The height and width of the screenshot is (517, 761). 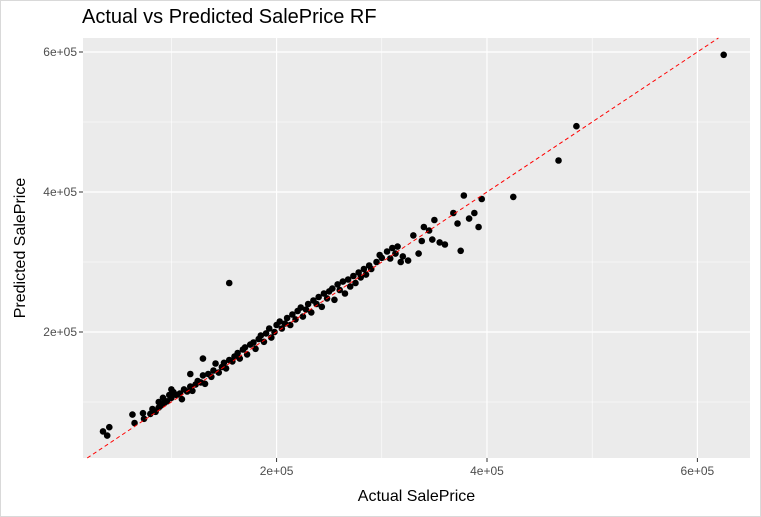 I want to click on x-tick-label: 4e+05, so click(x=487, y=471).